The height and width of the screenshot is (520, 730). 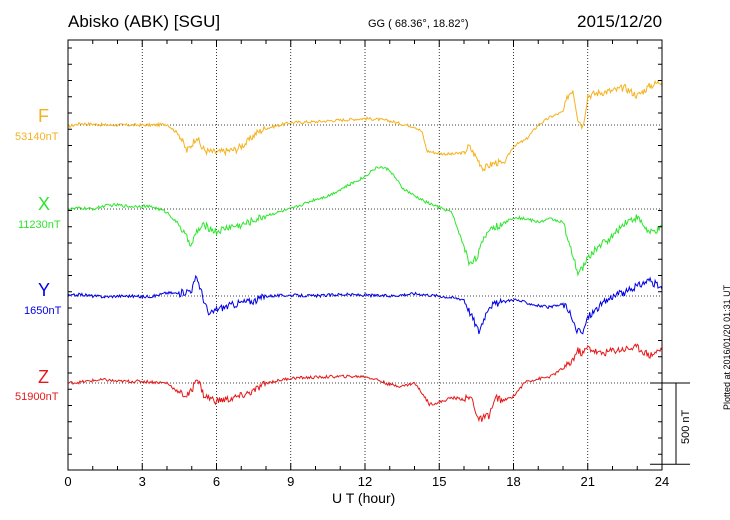 What do you see at coordinates (43, 116) in the screenshot?
I see `series-label-f: F` at bounding box center [43, 116].